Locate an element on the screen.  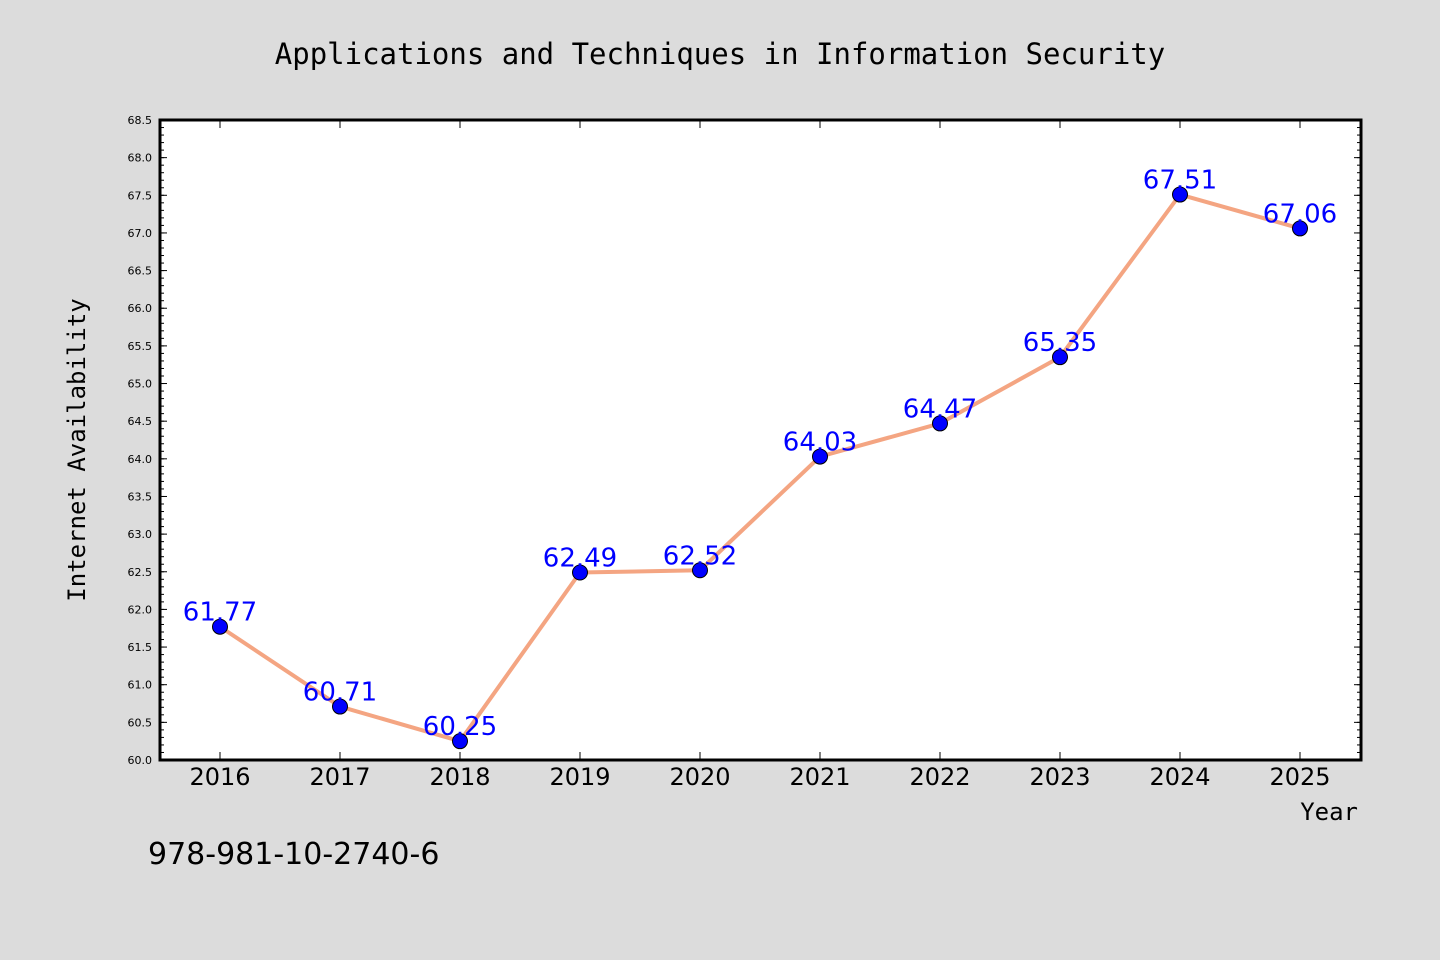
y-tick-label: 68.0 is located at coordinates (140, 158).